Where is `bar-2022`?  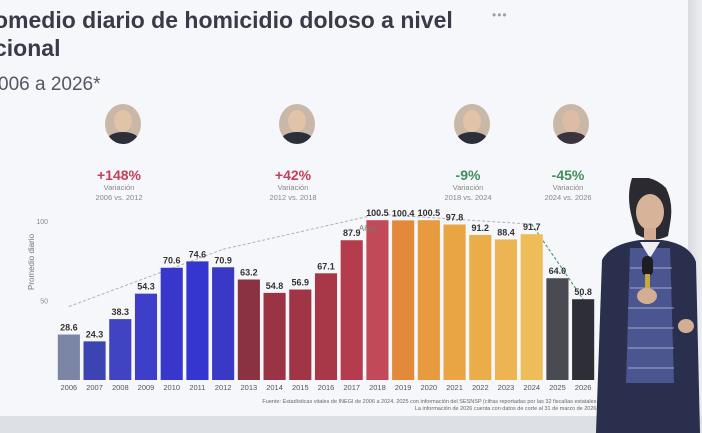 bar-2022 is located at coordinates (480, 307).